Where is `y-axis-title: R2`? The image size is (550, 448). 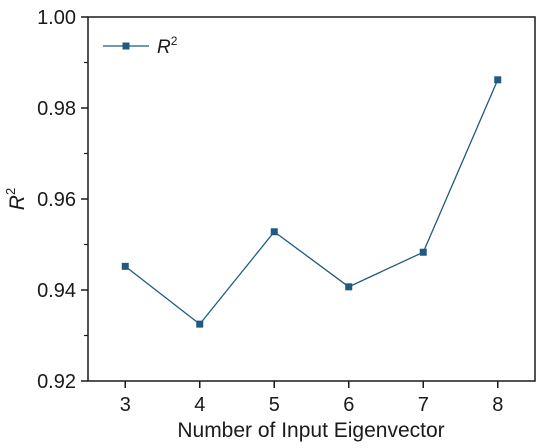
y-axis-title: R2 is located at coordinates (16, 199).